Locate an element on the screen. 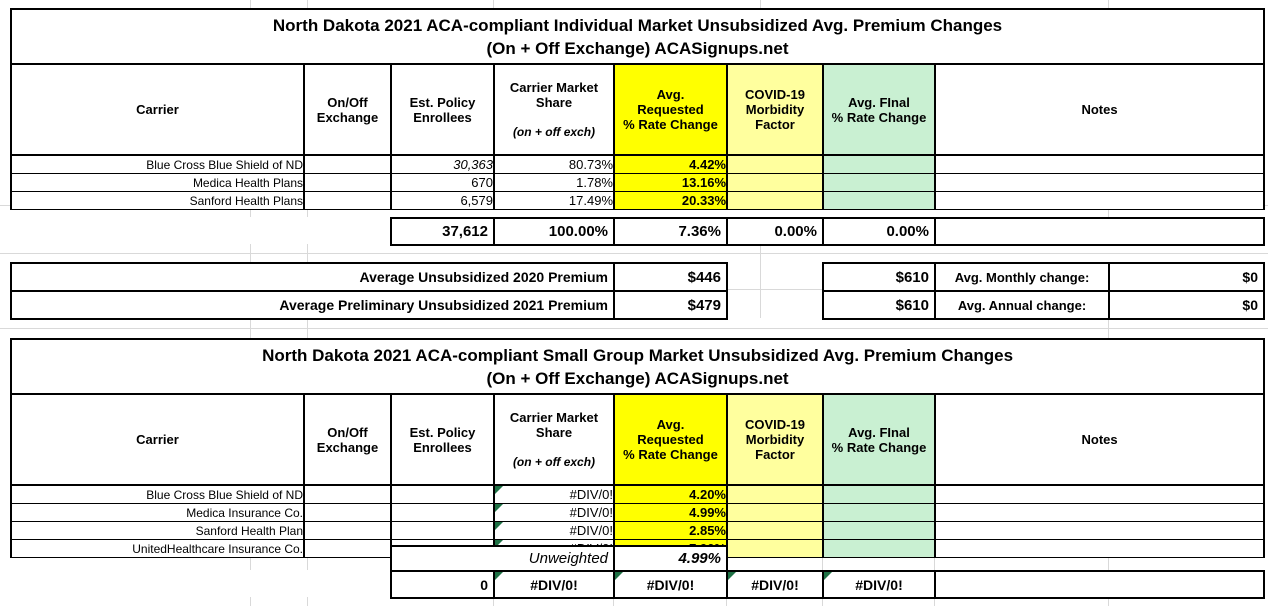 The height and width of the screenshot is (606, 1268). requested-rate-cell: 4.99% is located at coordinates (670, 512).